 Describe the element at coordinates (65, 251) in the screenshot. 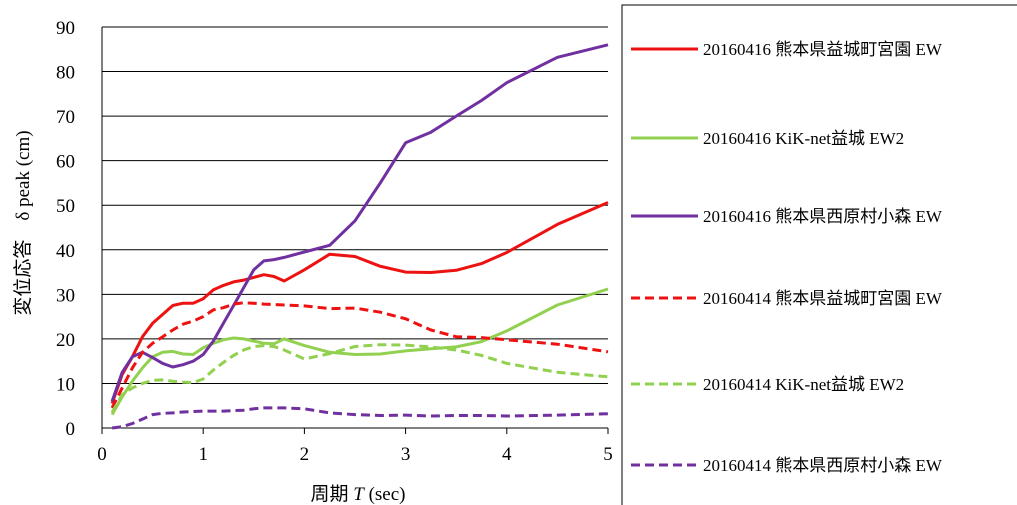

I see `y-tick-label: 40` at that location.